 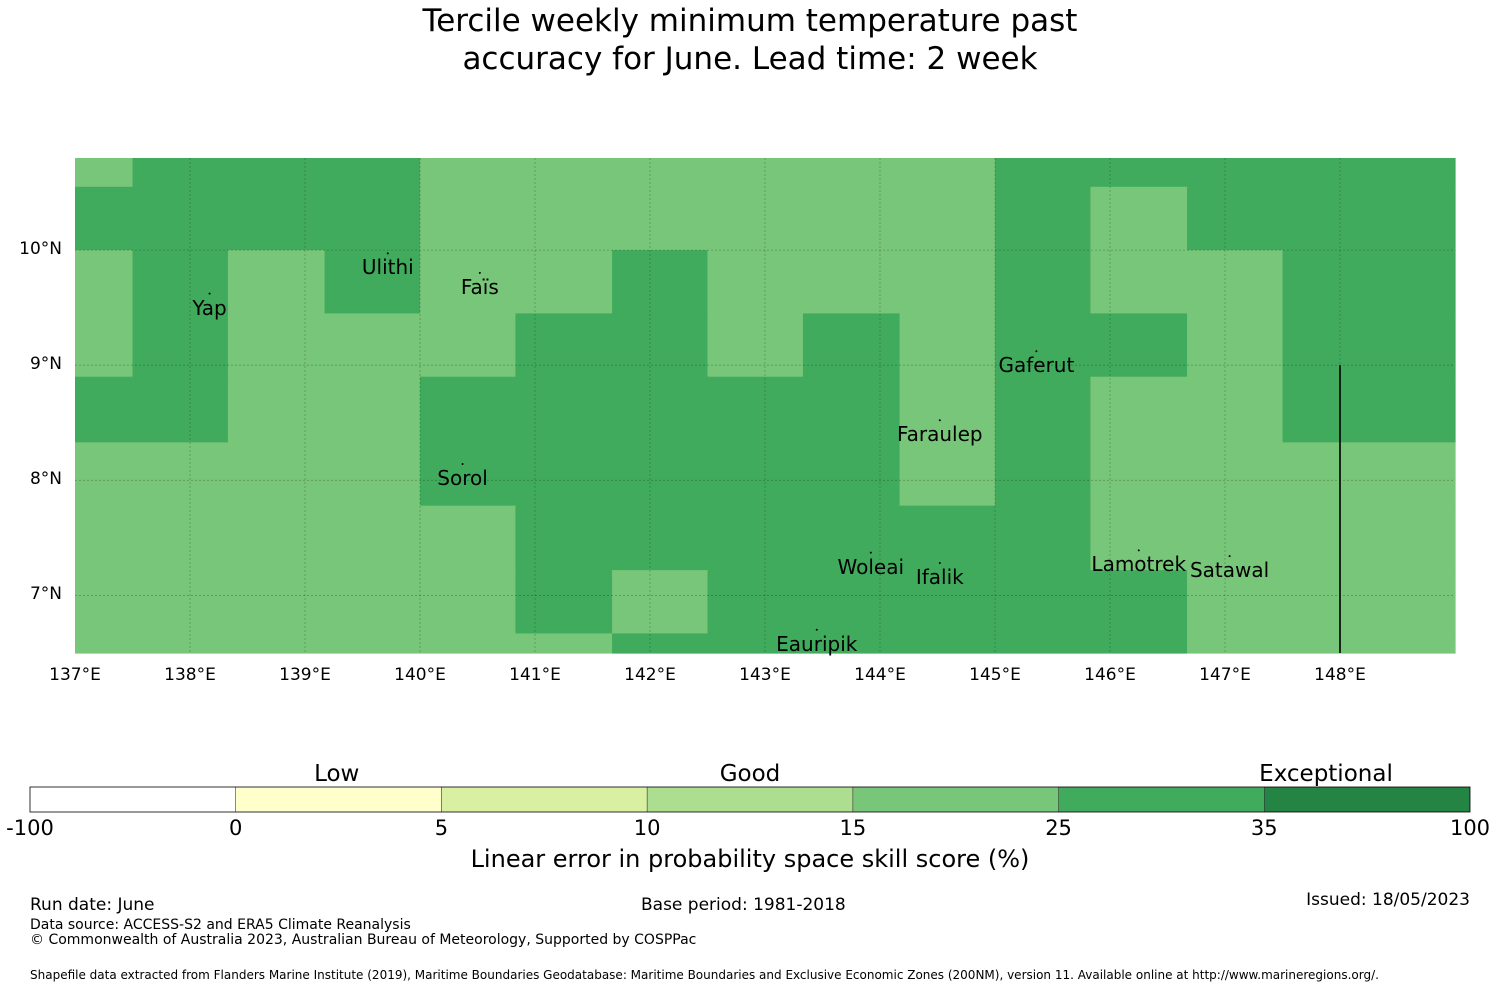 What do you see at coordinates (441, 828) in the screenshot?
I see `colorbar-tick-label: 5` at bounding box center [441, 828].